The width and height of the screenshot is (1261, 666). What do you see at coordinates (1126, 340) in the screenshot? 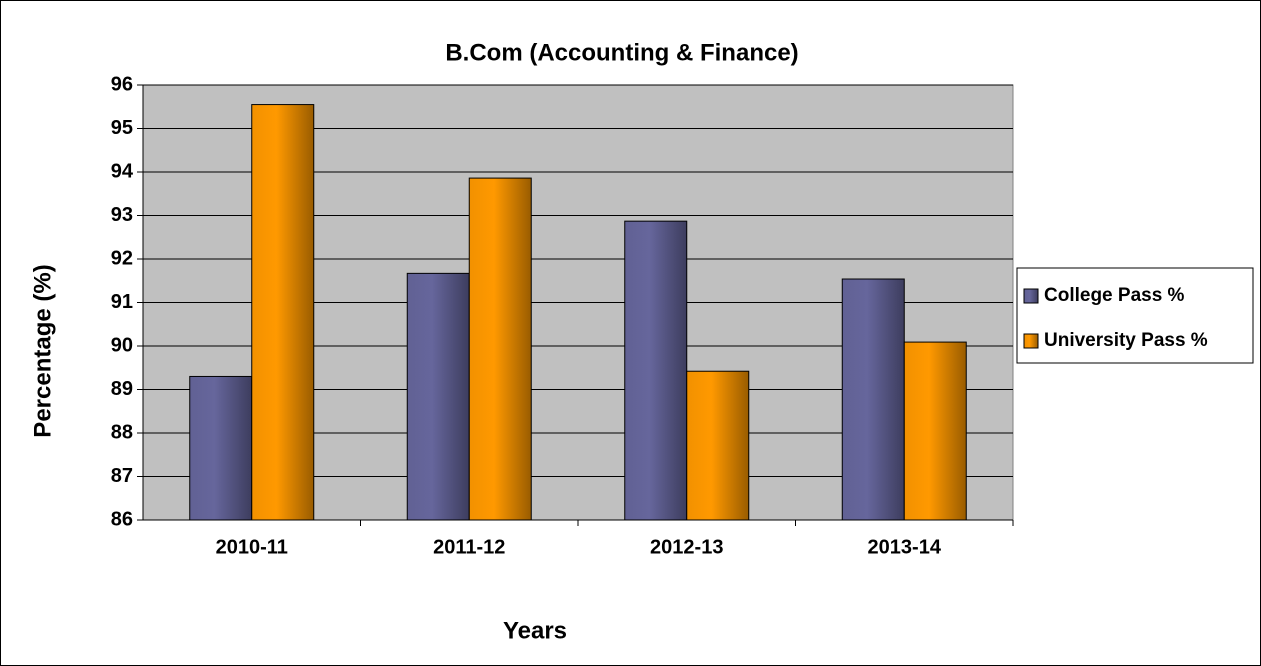
I see `legend-label: University Pass %` at bounding box center [1126, 340].